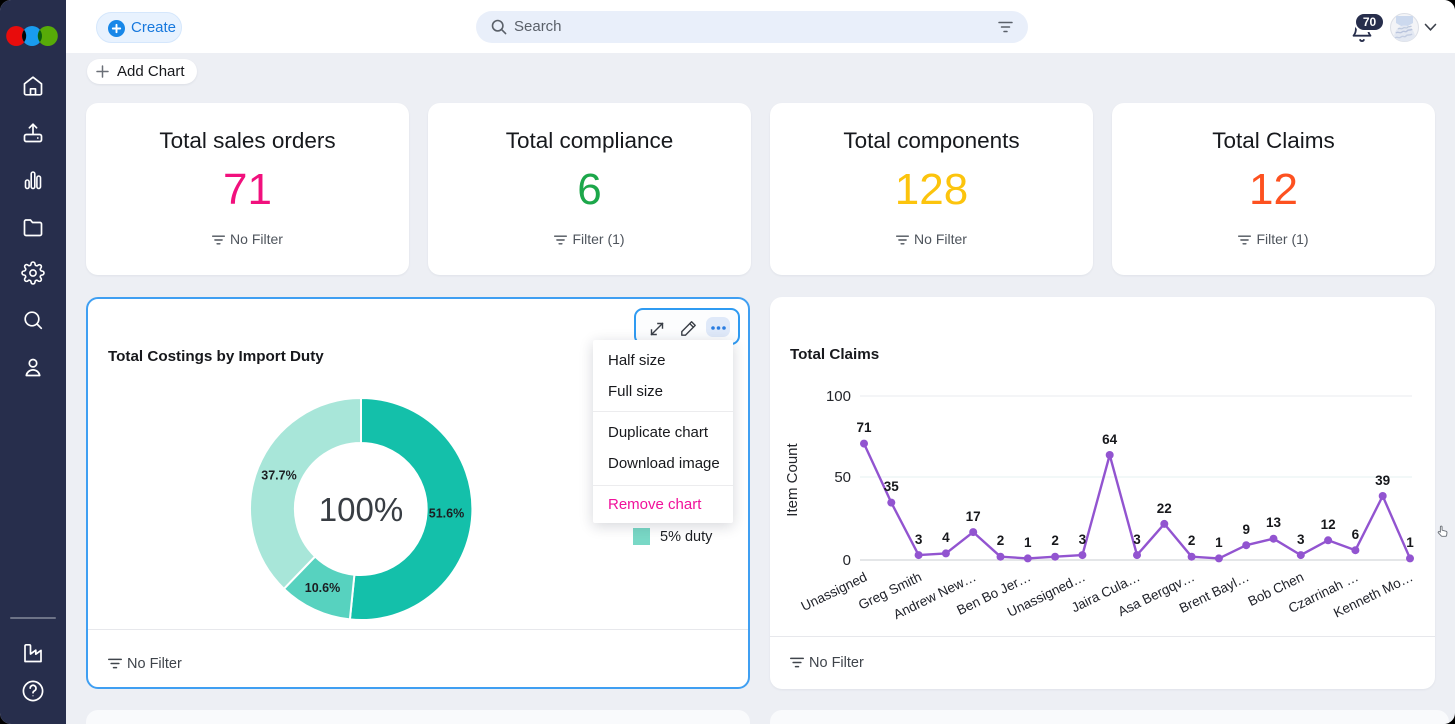  Describe the element at coordinates (842, 477) in the screenshot. I see `svg-text: 50` at that location.